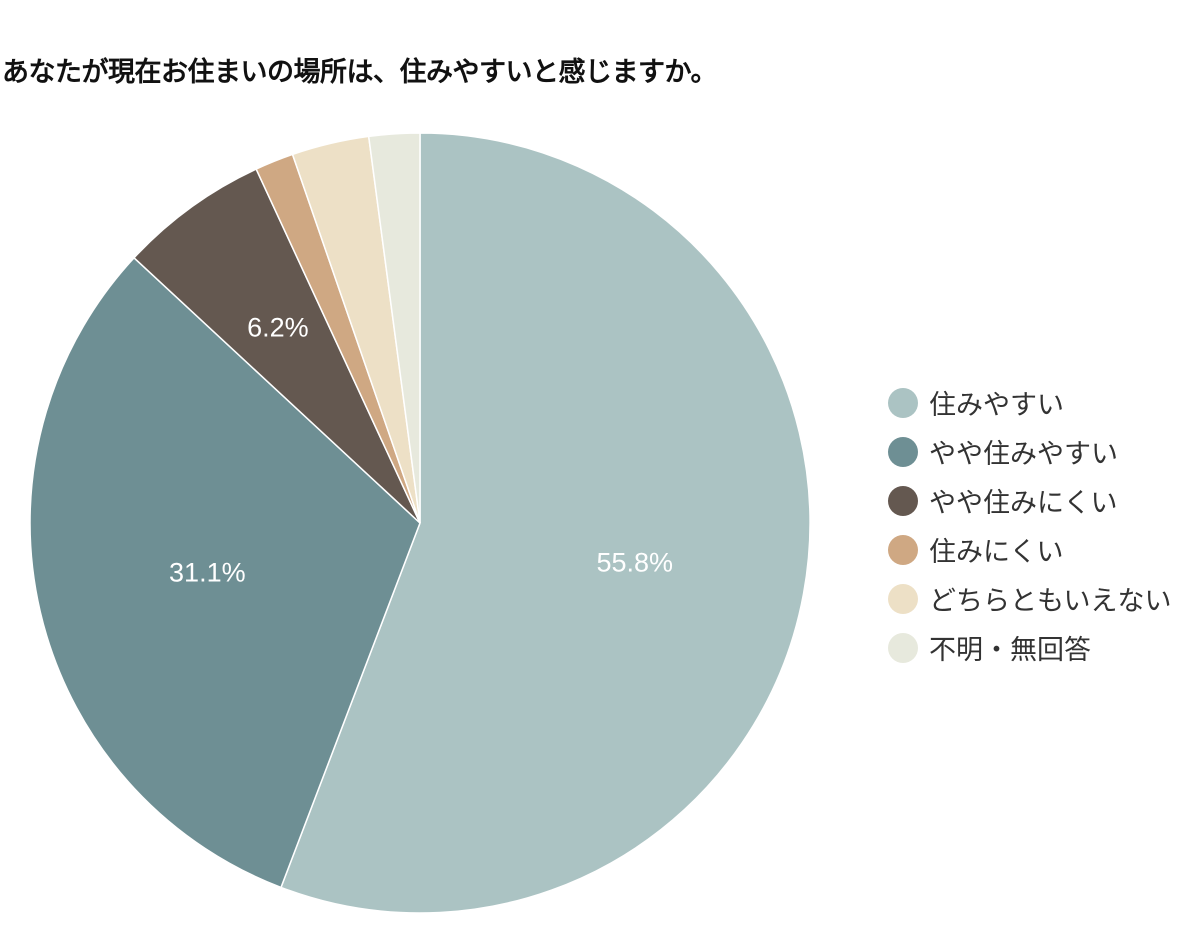  Describe the element at coordinates (1010, 650) in the screenshot. I see `legend-label: 不明・無回答` at that location.